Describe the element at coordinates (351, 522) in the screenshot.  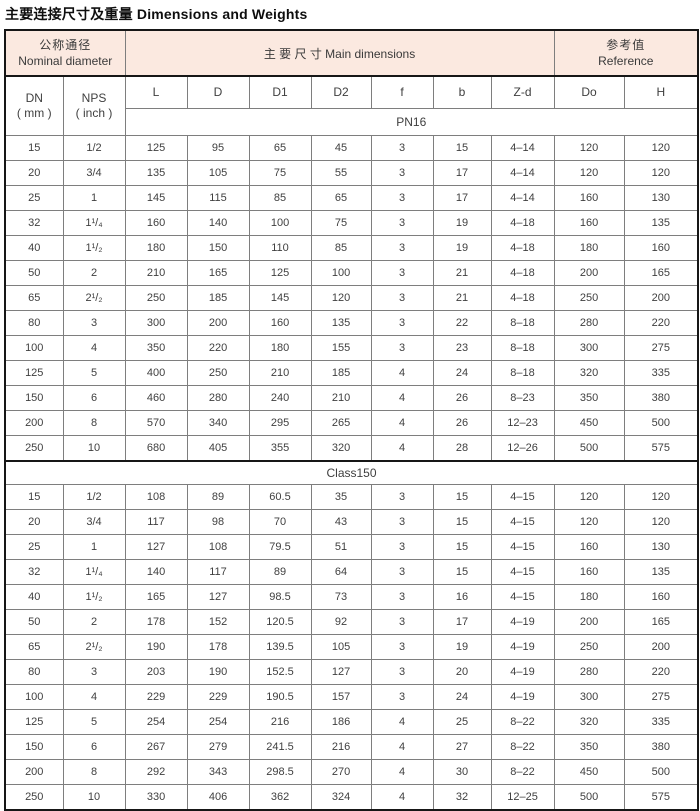
I see `table-row: 20 3/4 117 98 70 43 3 15 4–15 120 120` at that location.